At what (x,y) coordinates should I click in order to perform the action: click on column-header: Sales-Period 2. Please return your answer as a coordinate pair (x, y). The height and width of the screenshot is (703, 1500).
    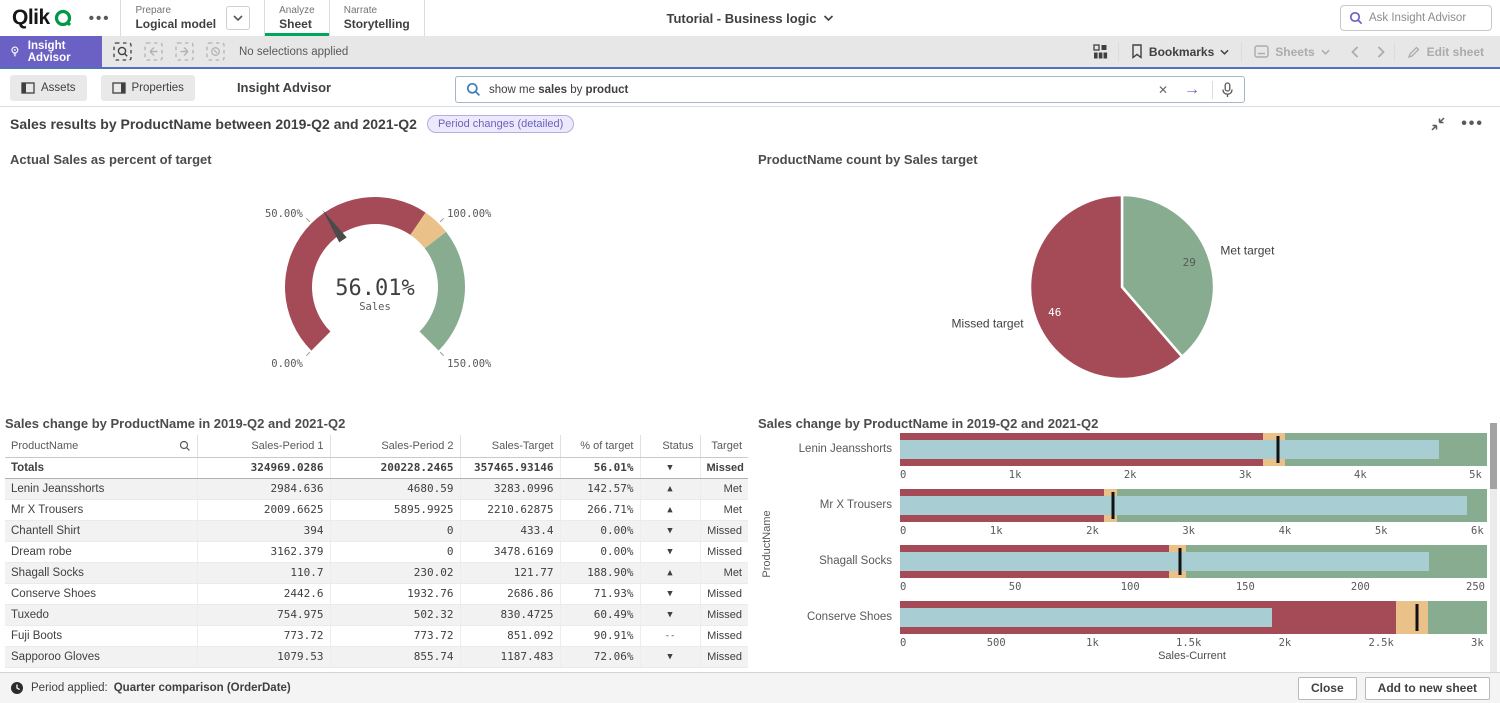
    Looking at the image, I should click on (395, 446).